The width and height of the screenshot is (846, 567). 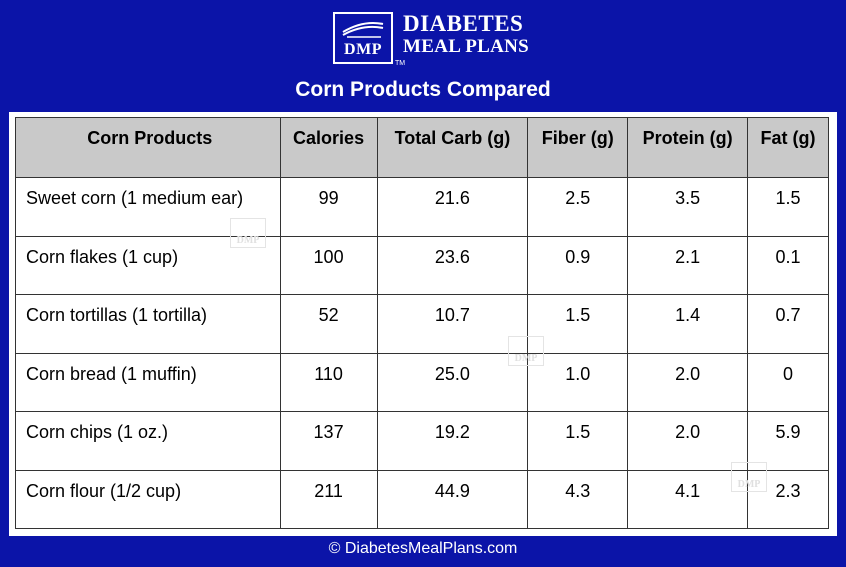 I want to click on total-carb-cell: 10.7, so click(x=452, y=324).